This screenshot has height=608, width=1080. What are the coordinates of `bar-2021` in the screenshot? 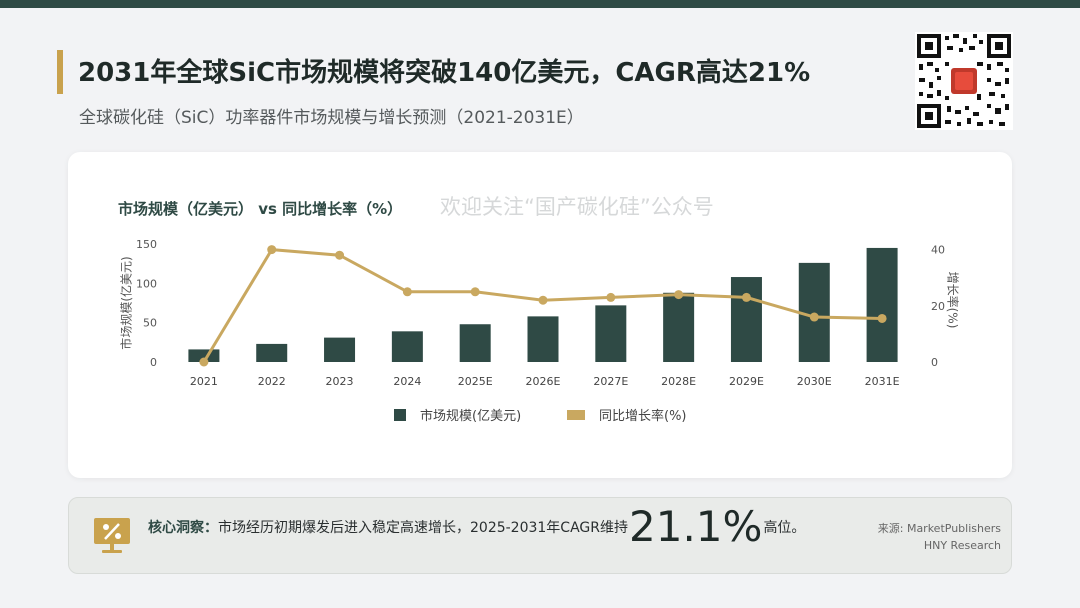 It's located at (204, 355).